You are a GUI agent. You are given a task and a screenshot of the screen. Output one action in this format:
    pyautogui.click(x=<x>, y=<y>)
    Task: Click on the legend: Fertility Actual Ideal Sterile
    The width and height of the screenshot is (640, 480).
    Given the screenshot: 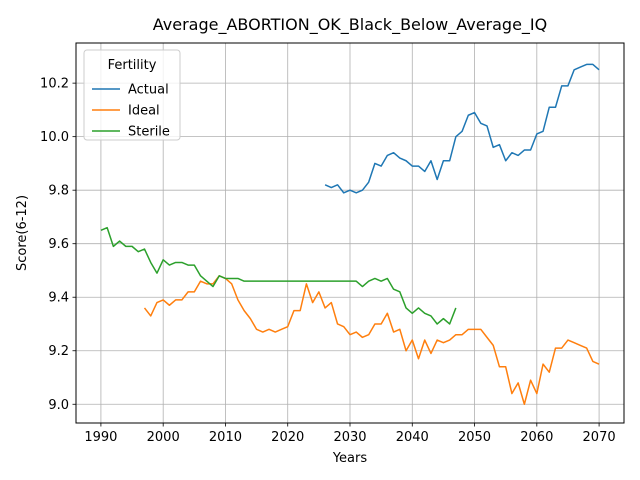 What is the action you would take?
    pyautogui.click(x=132, y=95)
    